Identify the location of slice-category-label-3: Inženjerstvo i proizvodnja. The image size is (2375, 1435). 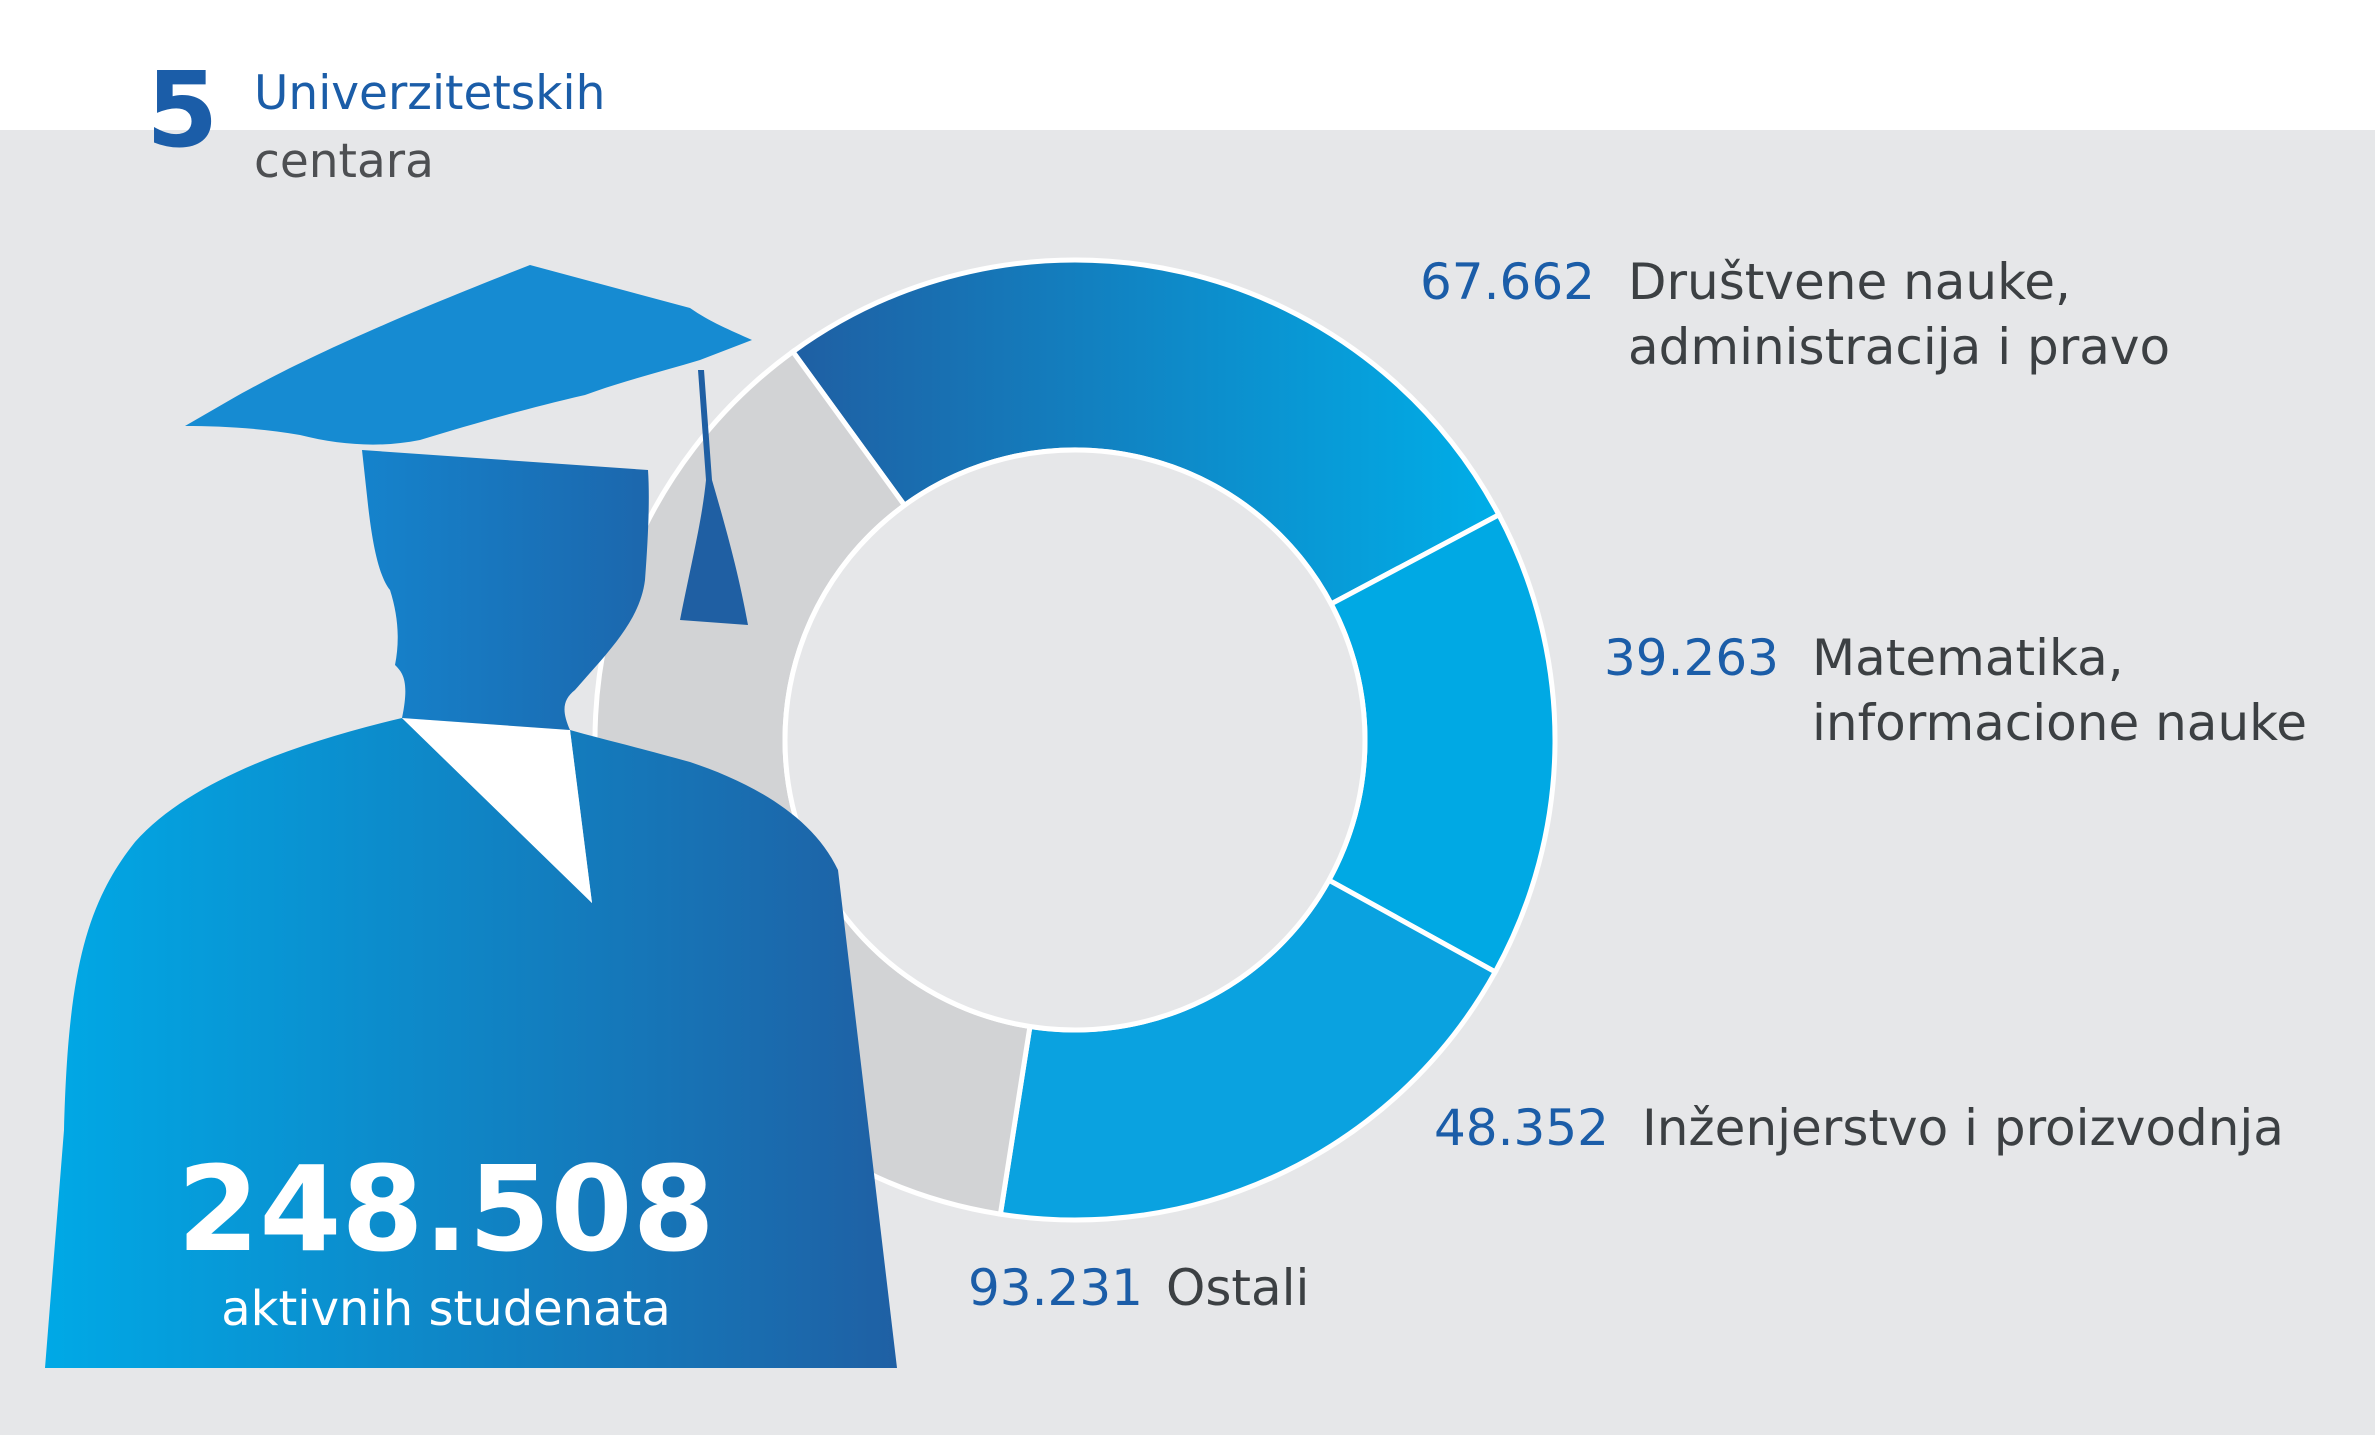
(1963, 1128).